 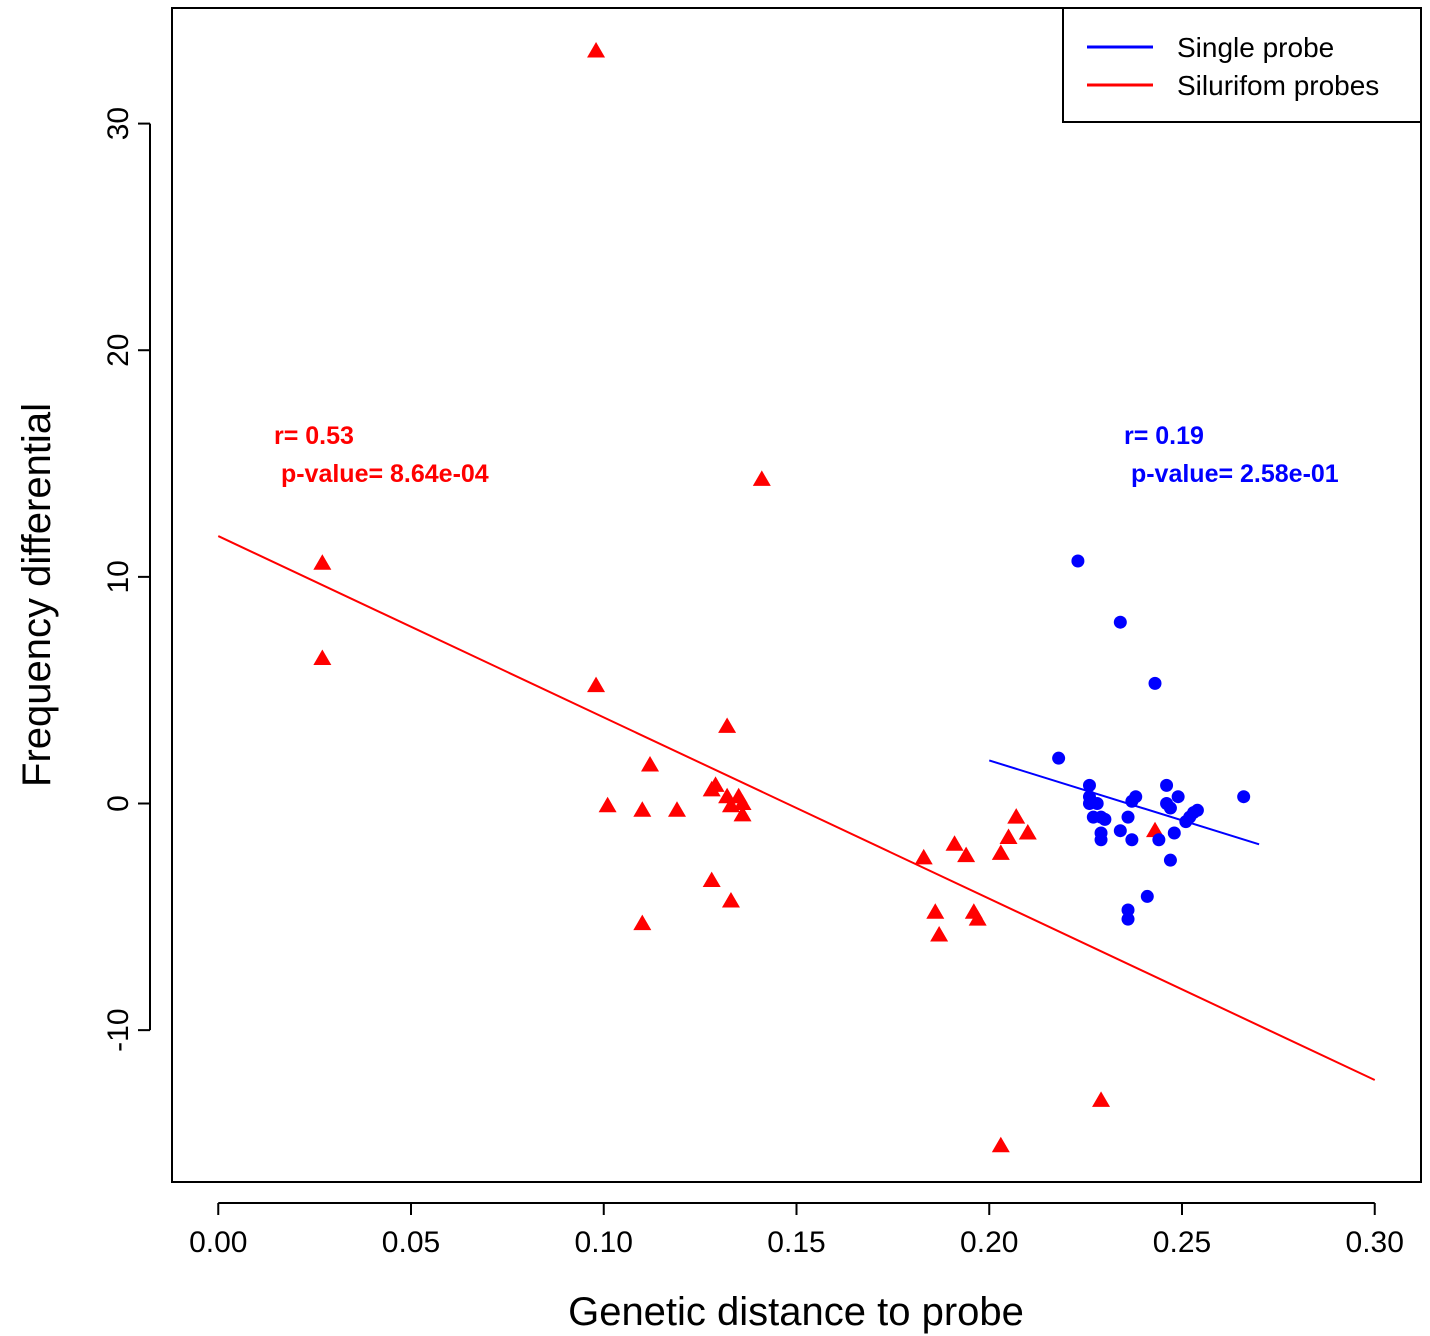 What do you see at coordinates (118, 1029) in the screenshot?
I see `y-tick-label: -10` at bounding box center [118, 1029].